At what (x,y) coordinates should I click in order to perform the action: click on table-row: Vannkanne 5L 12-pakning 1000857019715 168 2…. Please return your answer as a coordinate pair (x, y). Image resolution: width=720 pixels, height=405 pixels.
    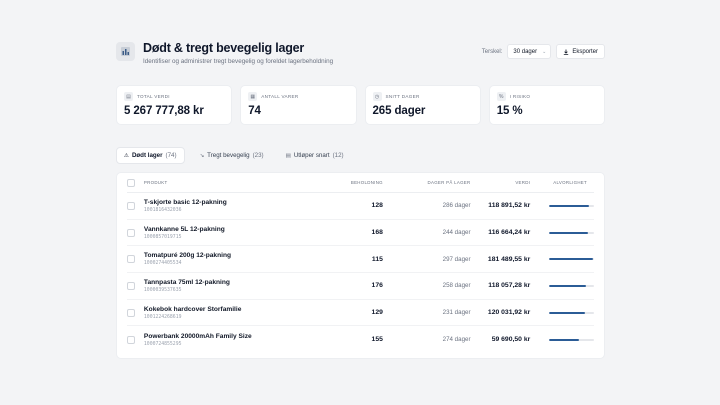
    Looking at the image, I should click on (360, 233).